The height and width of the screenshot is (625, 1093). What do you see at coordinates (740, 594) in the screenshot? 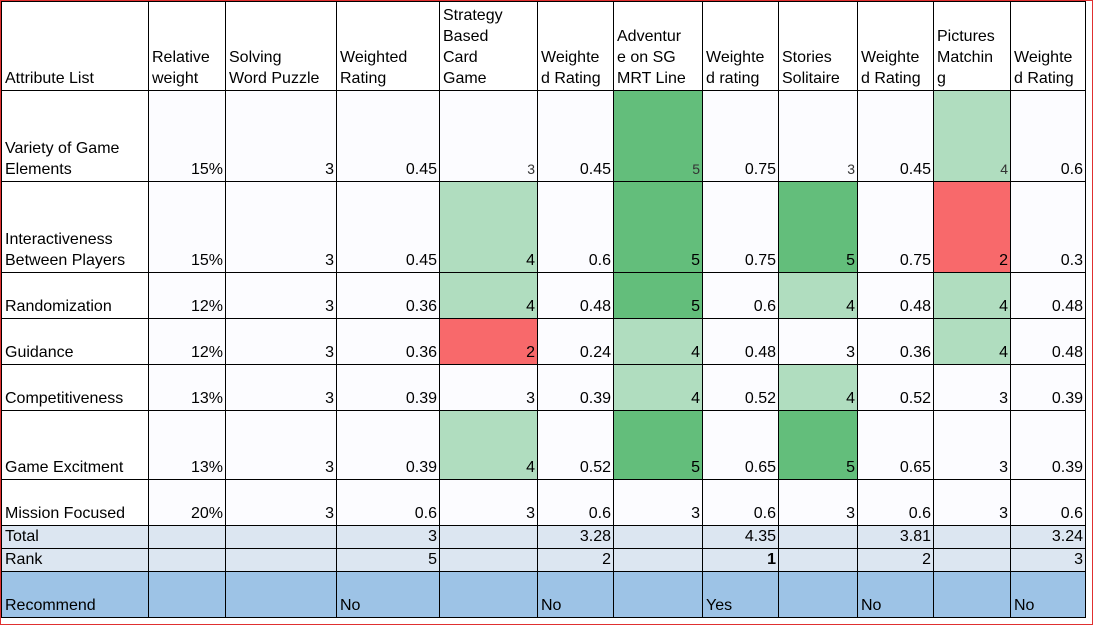
I see `recommend-value-cell: Yes` at bounding box center [740, 594].